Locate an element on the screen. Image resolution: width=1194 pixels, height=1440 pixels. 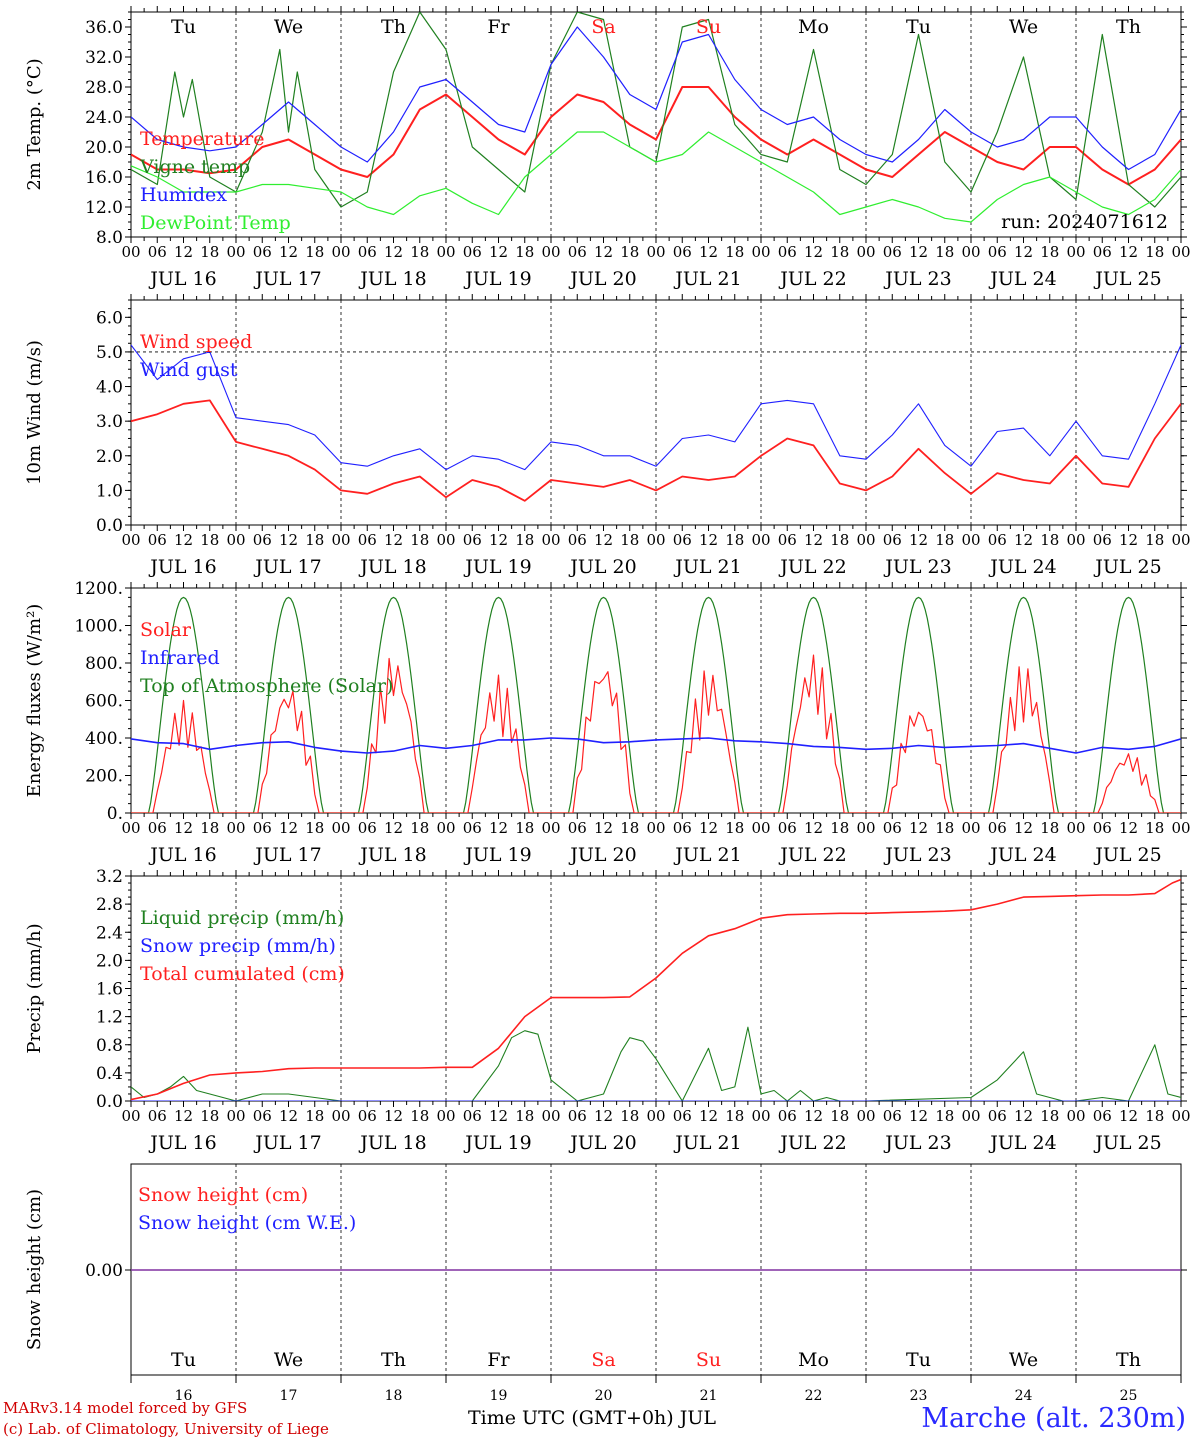
weekday-label: We is located at coordinates (288, 1360).